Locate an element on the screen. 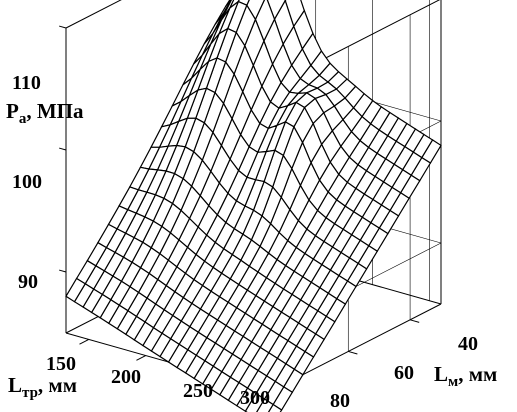 The height and width of the screenshot is (412, 517). y-axis-label-rest: , мм is located at coordinates (477, 374).